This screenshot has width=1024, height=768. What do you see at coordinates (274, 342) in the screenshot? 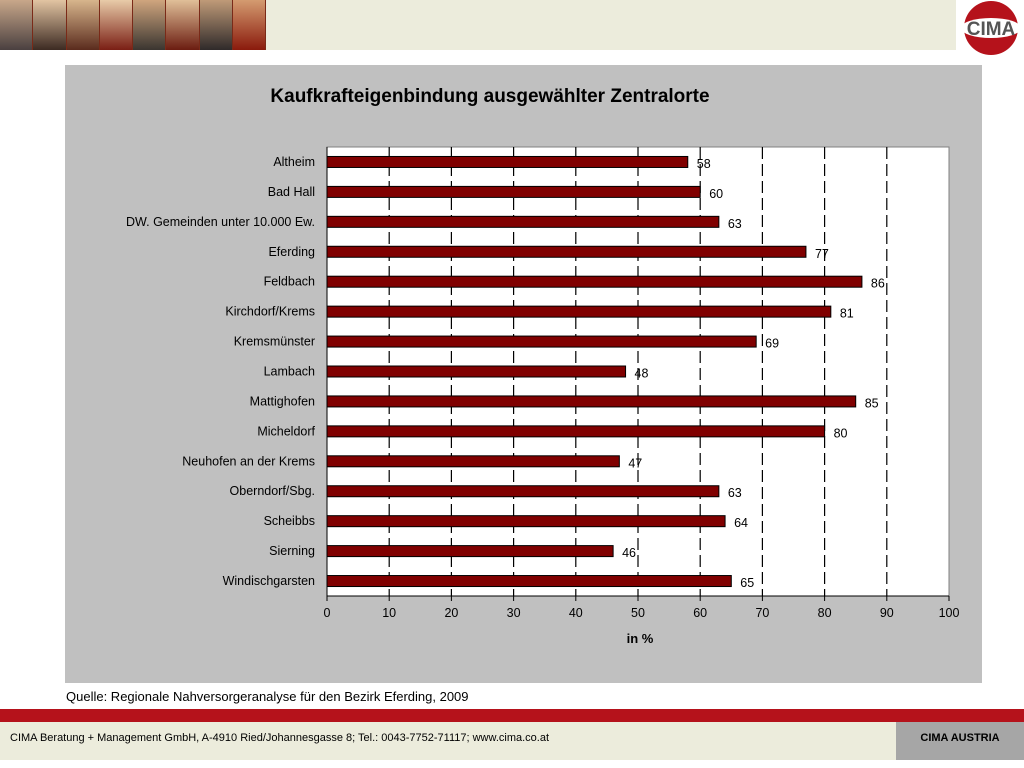
I see `category-label: Kremsmünster` at bounding box center [274, 342].